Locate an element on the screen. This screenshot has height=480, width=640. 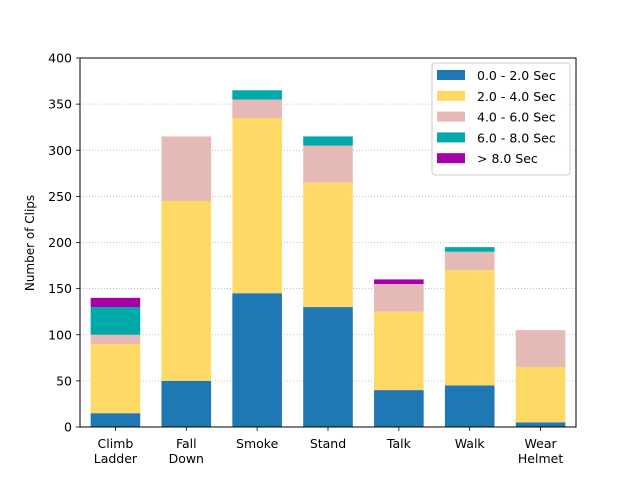
x-tick-label: Talk is located at coordinates (399, 443).